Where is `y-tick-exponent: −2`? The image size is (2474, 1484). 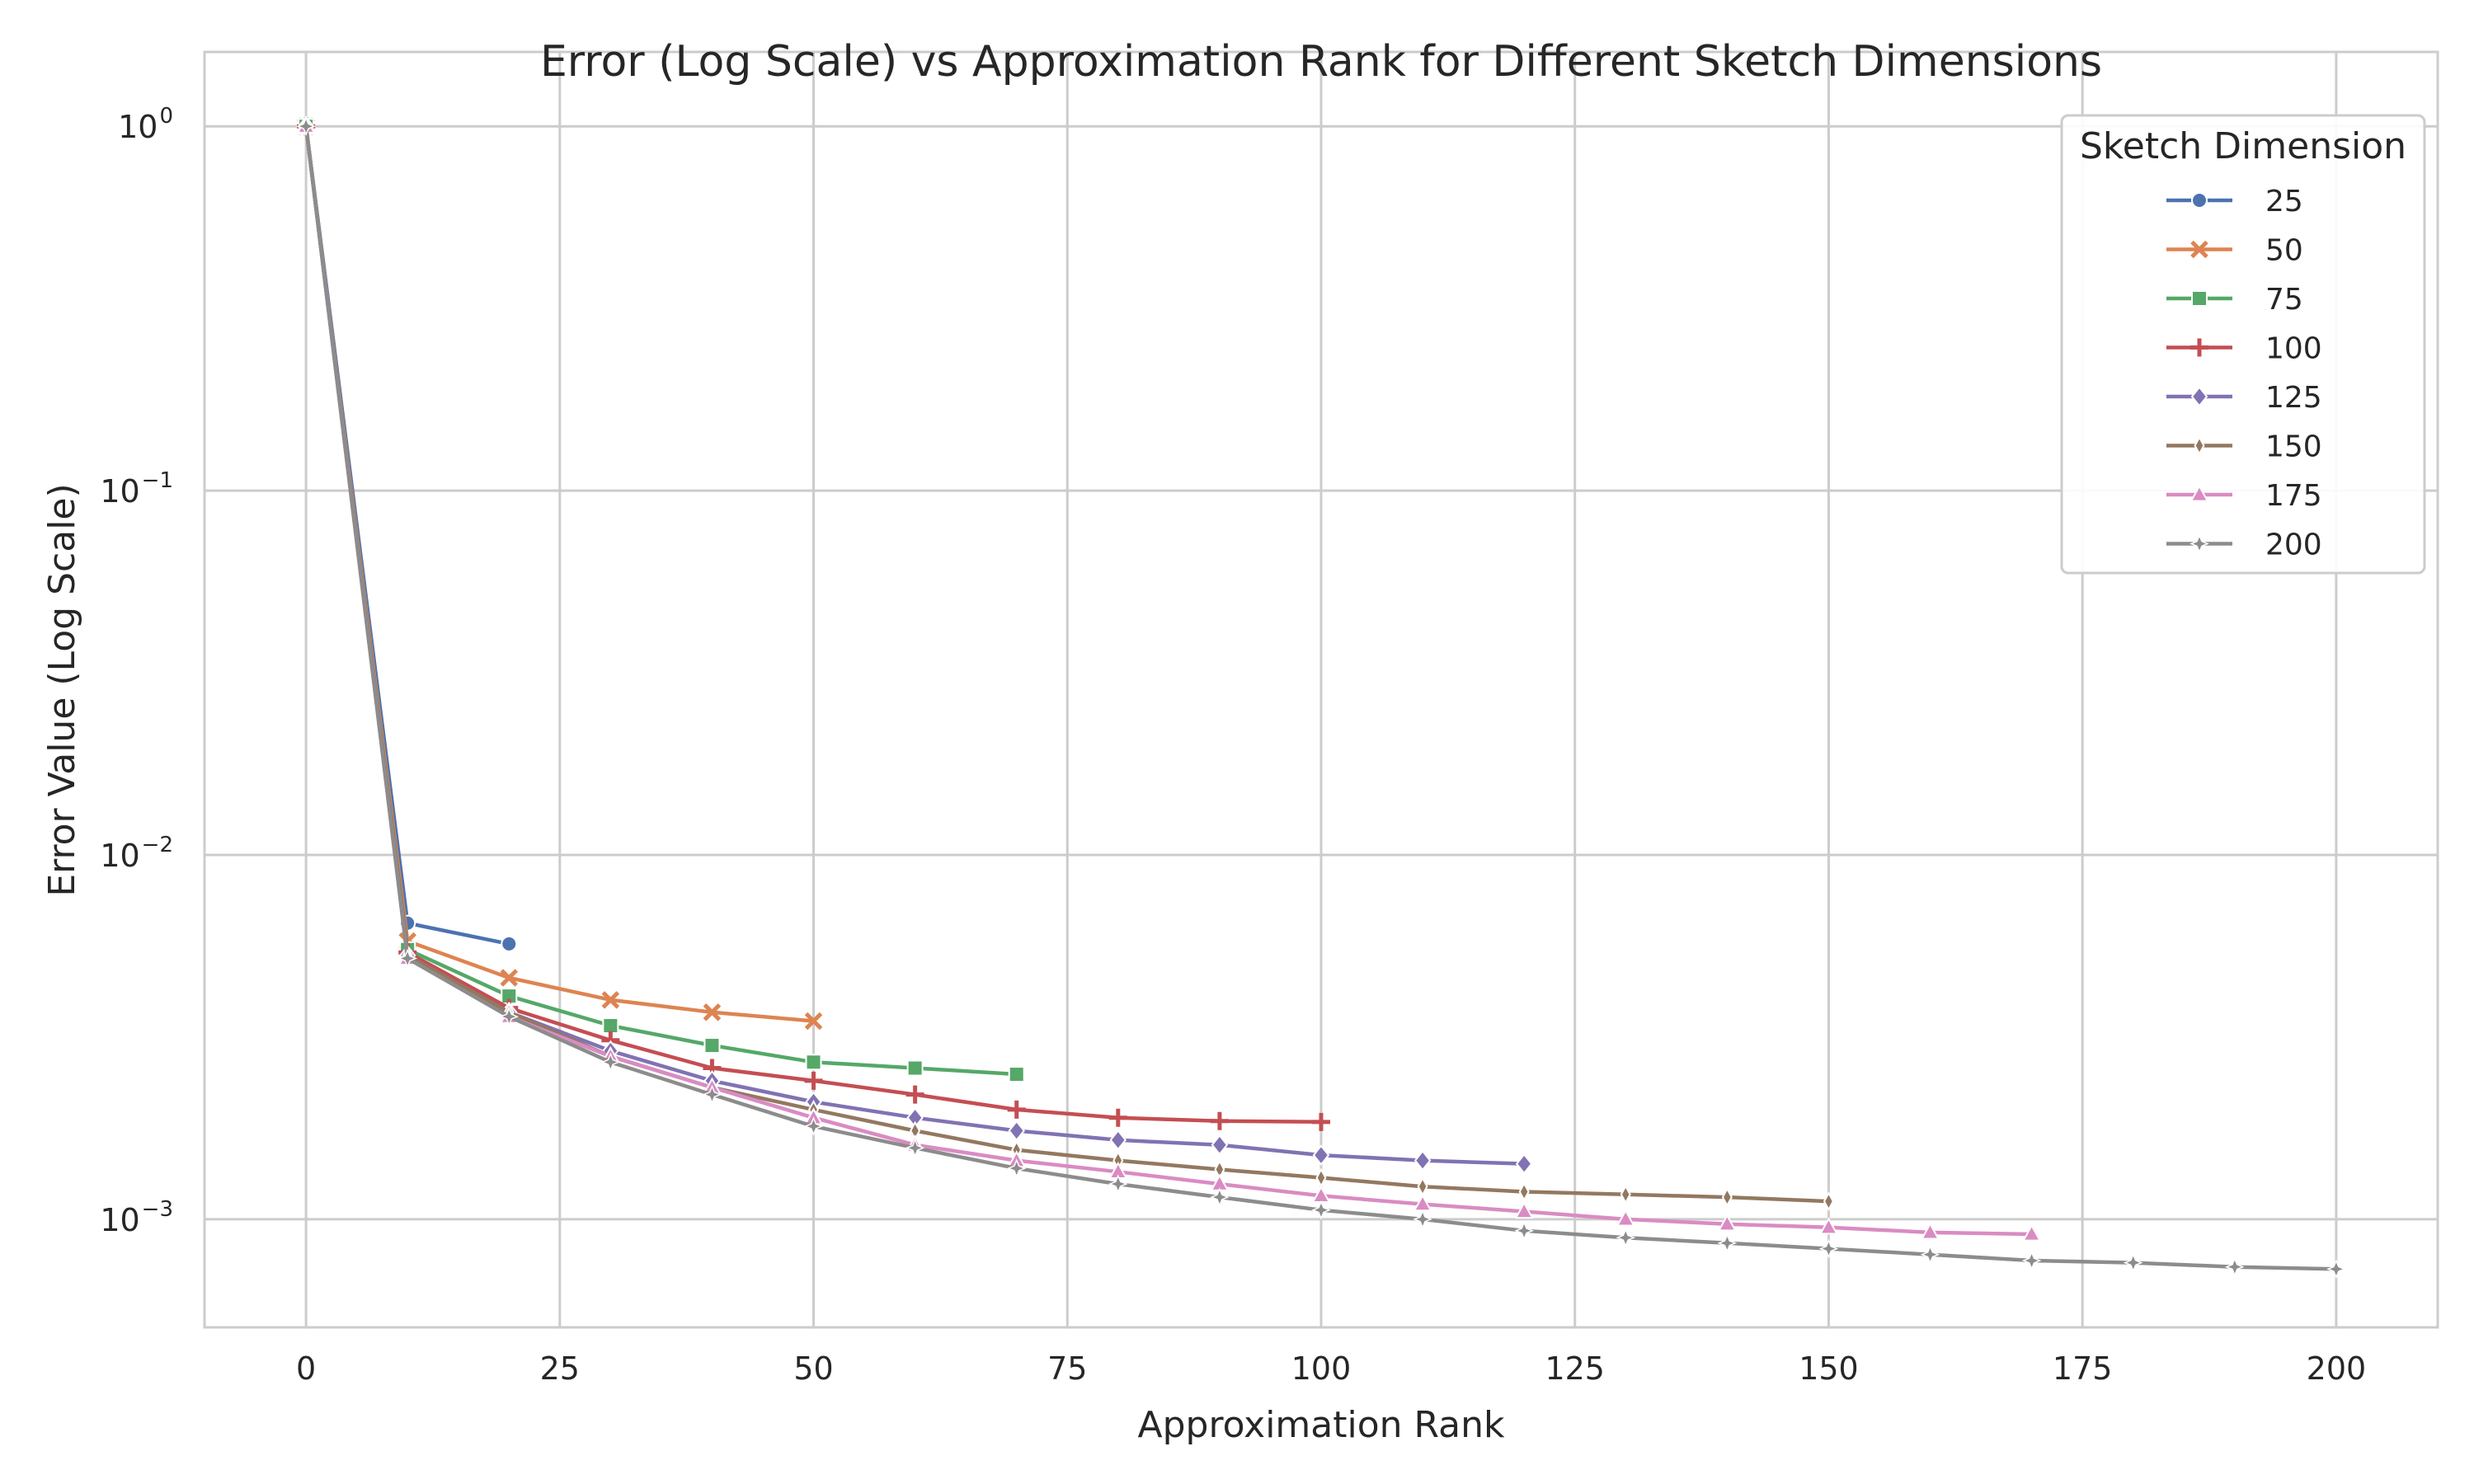
y-tick-exponent: −2 is located at coordinates (157, 845).